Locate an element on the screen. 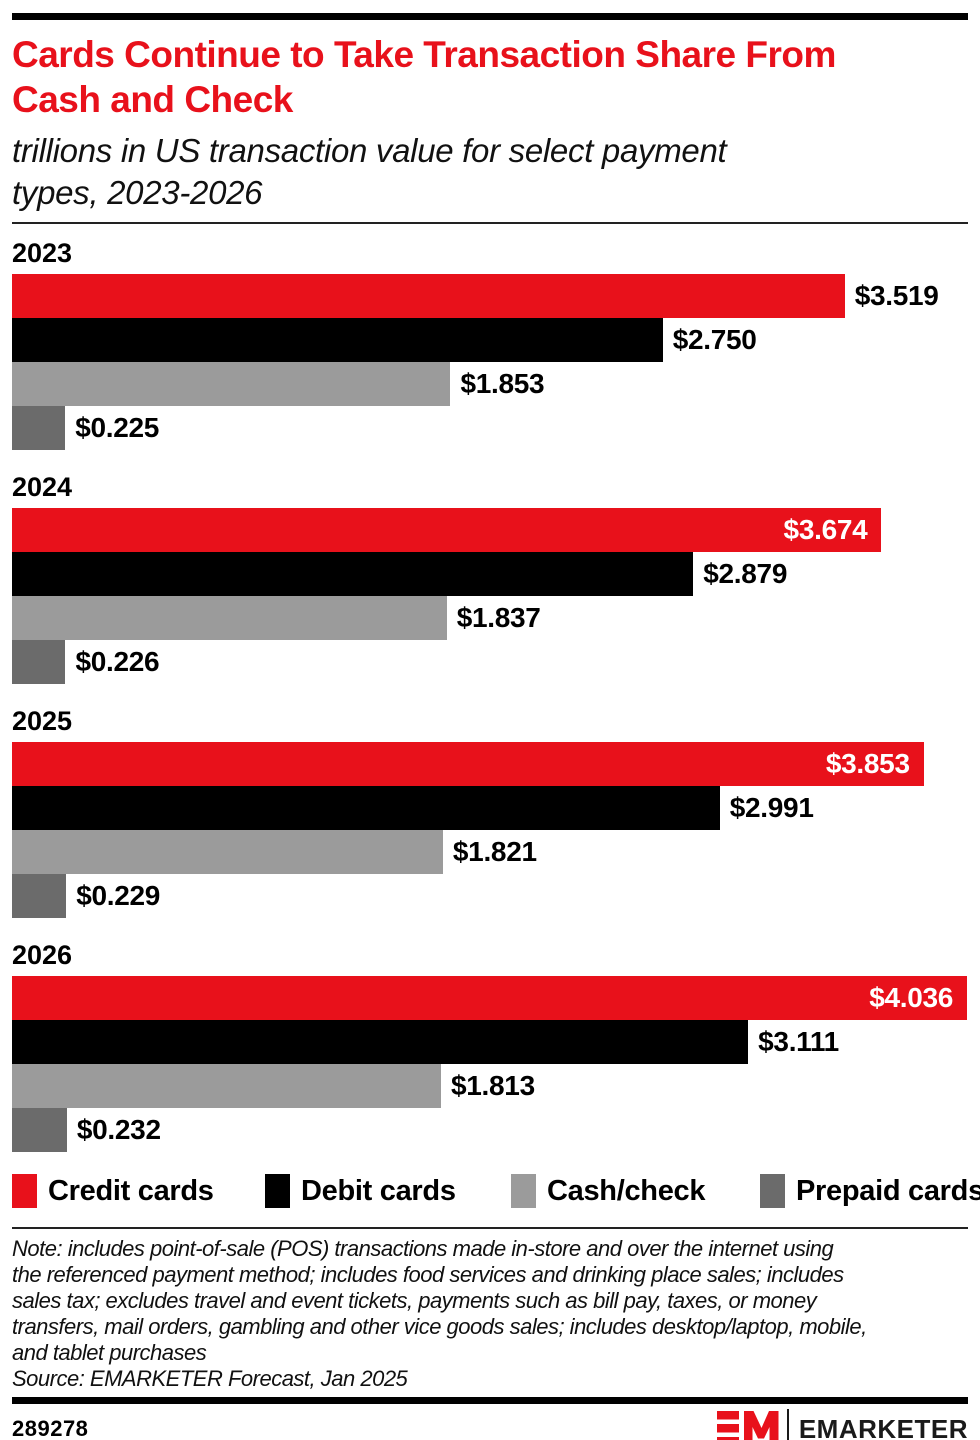 This screenshot has width=980, height=1440. year-group-2026: 2026 $4.036 $3.111 $1.813 $0.232 is located at coordinates (490, 1046).